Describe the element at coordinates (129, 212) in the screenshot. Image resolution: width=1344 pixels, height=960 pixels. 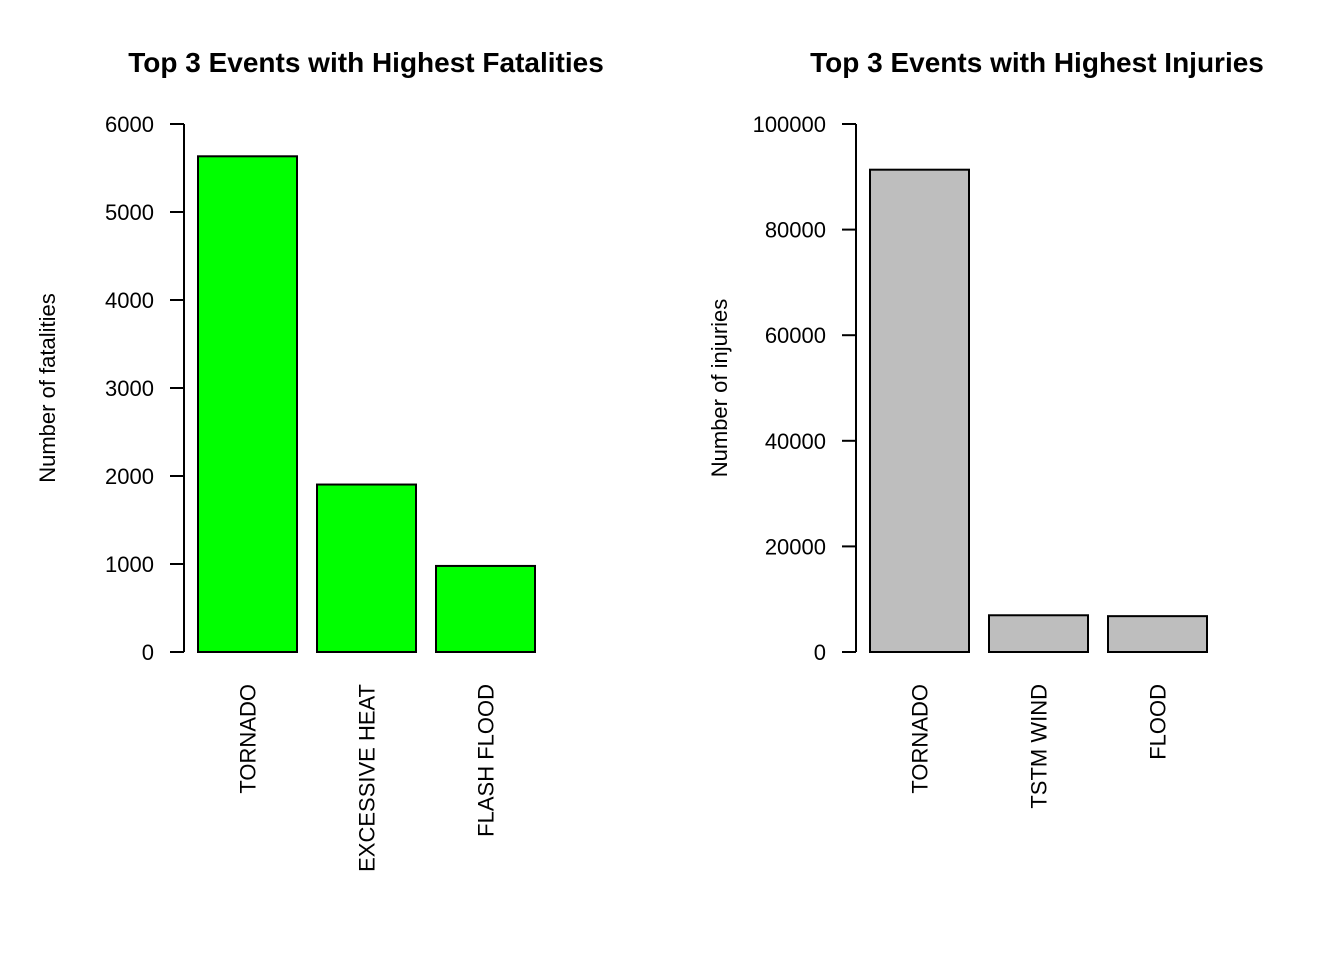
I see `y-tick-label: 5000` at that location.